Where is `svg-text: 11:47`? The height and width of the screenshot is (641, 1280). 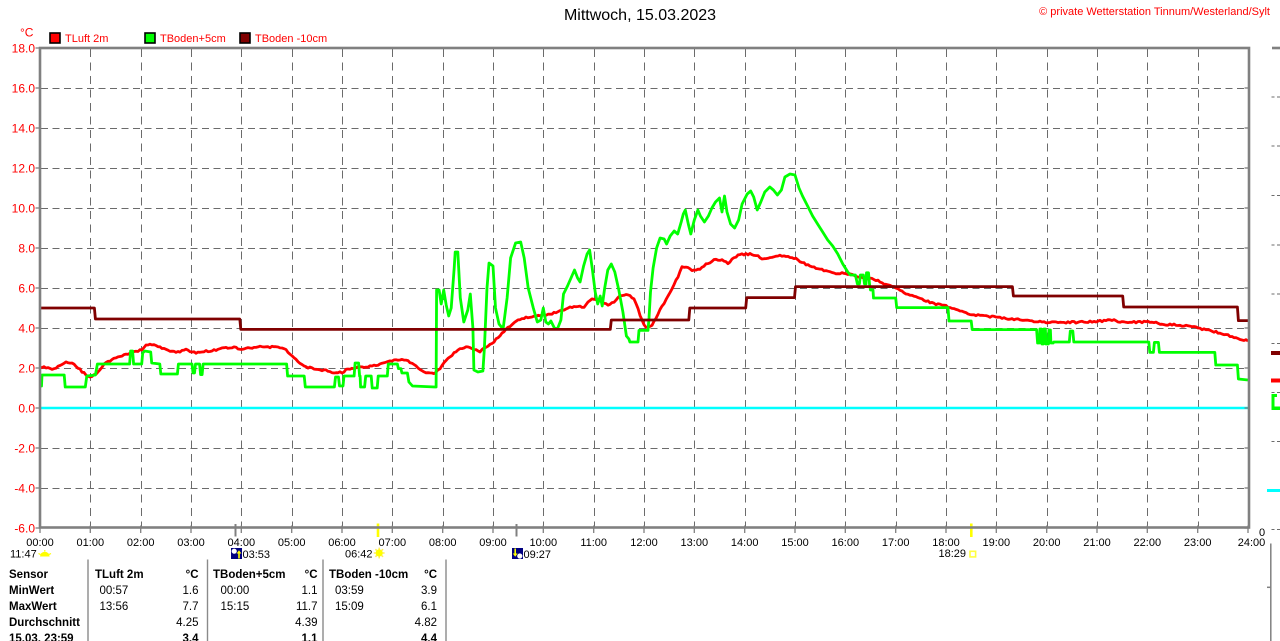
svg-text: 11:47 is located at coordinates (23, 555).